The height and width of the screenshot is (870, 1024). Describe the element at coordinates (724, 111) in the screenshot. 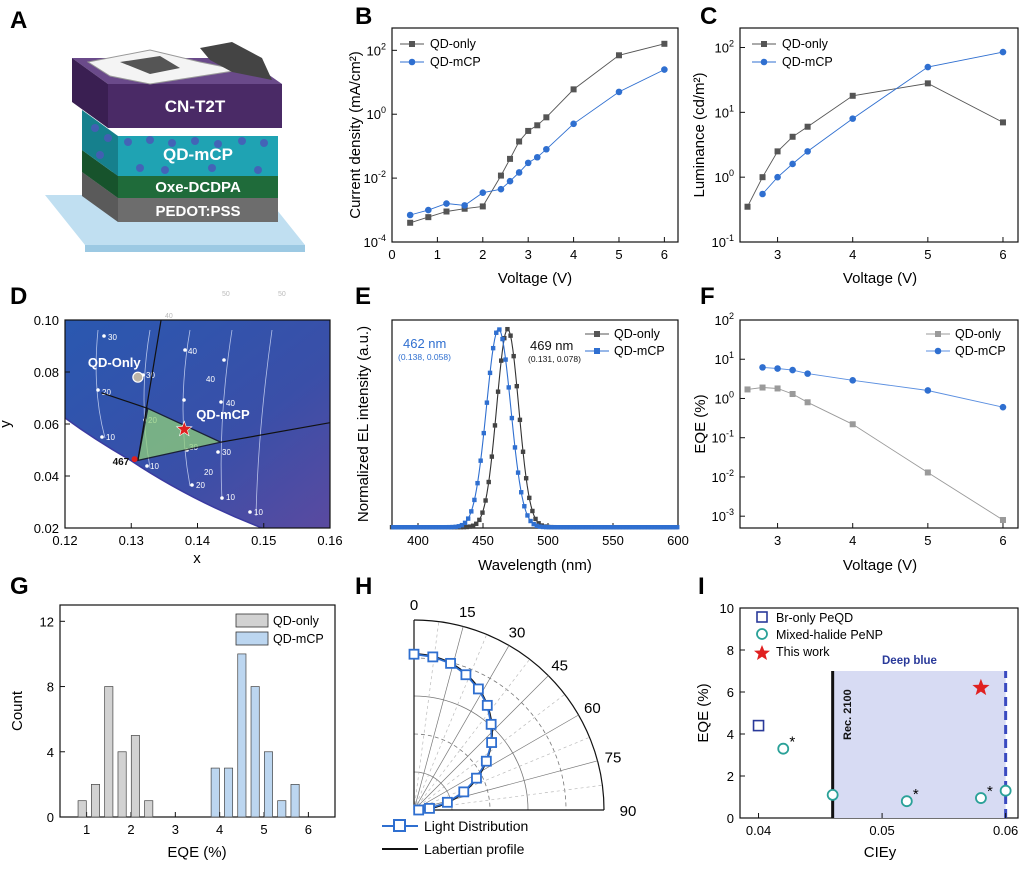

I see `ticklabel-c-y-2: 101` at that location.